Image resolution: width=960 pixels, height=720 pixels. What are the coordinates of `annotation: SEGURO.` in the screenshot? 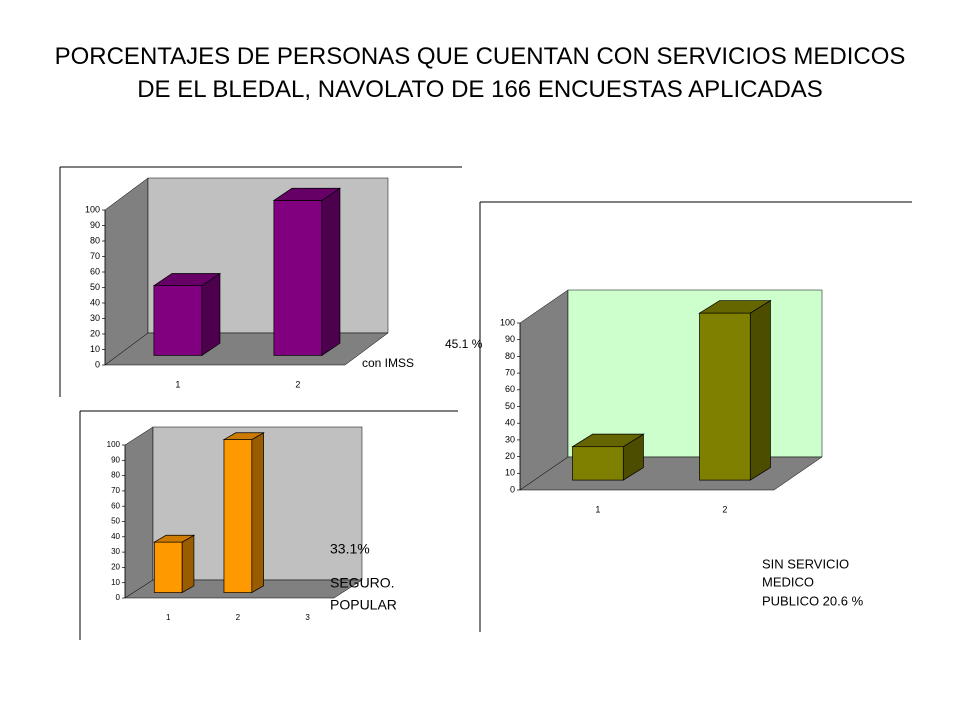 It's located at (362, 583).